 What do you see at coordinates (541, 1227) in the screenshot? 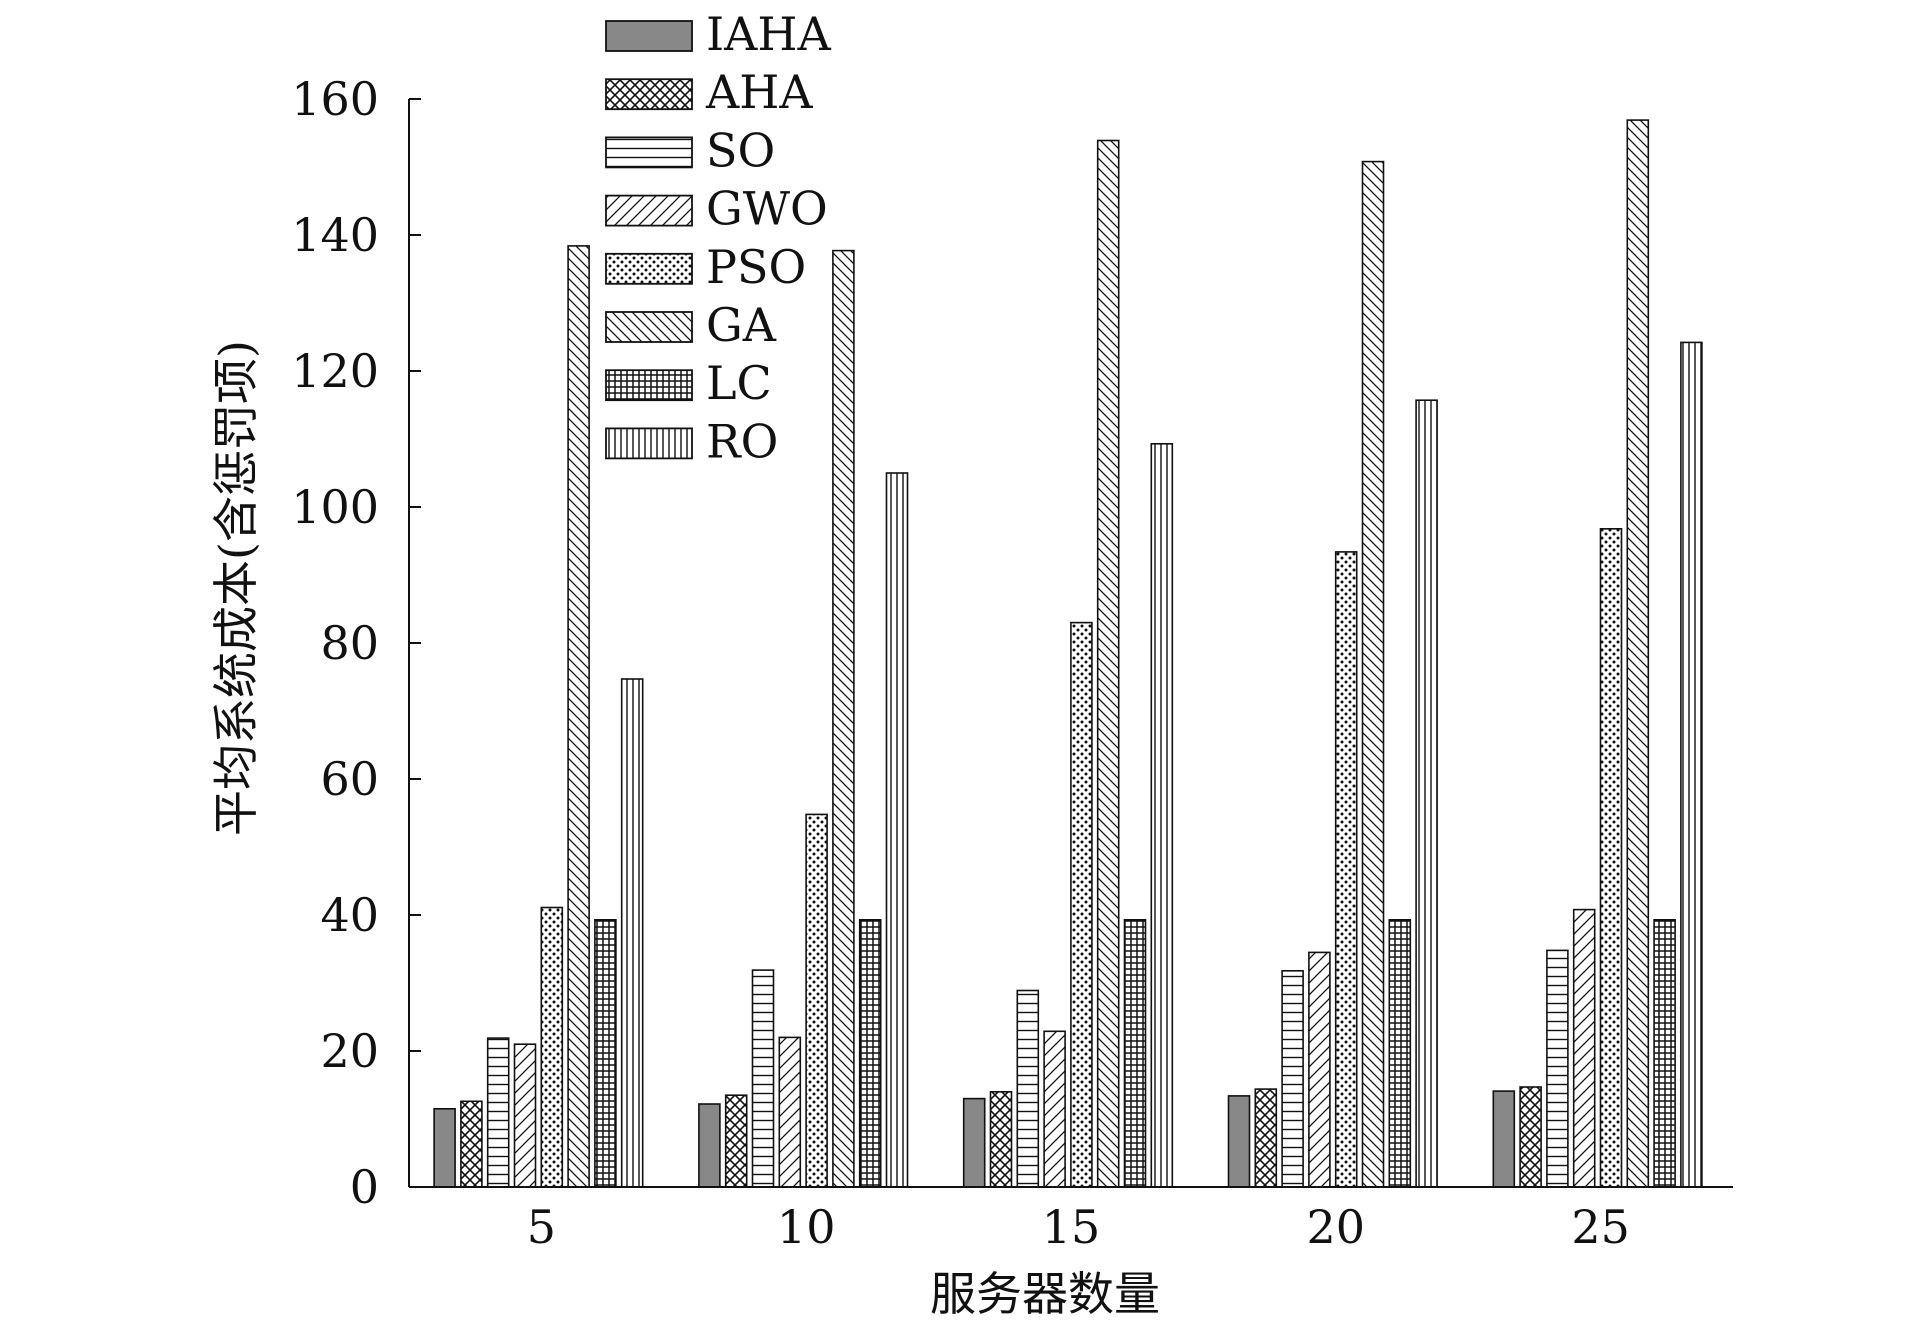
I see `x-tick-label: 5` at bounding box center [541, 1227].